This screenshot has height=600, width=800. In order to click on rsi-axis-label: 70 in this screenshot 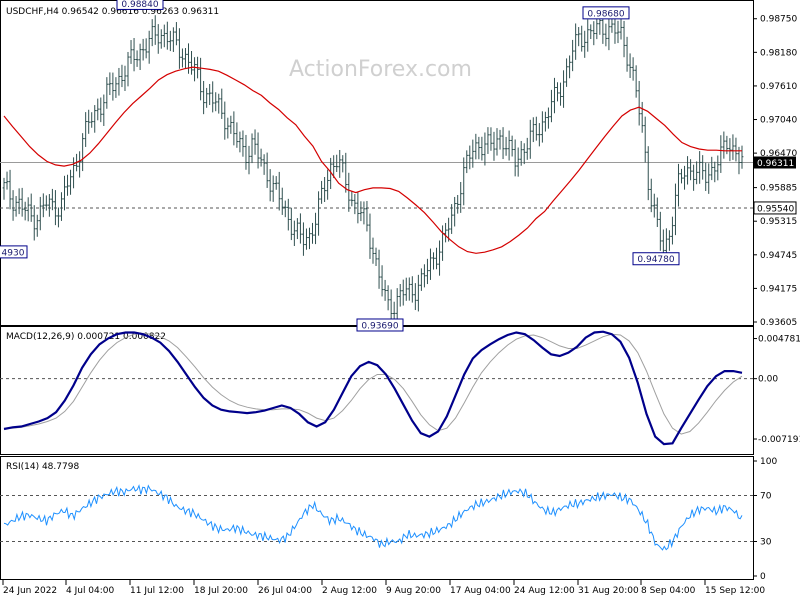, I will do `click(766, 497)`.